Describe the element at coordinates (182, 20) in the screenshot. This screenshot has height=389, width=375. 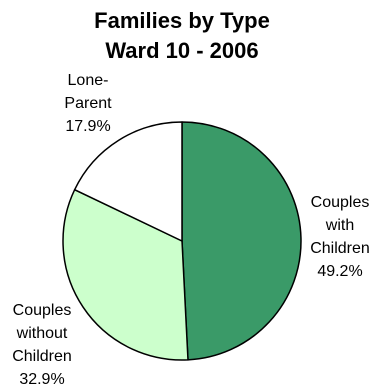
I see `chart-title-line-1: Families by Type` at that location.